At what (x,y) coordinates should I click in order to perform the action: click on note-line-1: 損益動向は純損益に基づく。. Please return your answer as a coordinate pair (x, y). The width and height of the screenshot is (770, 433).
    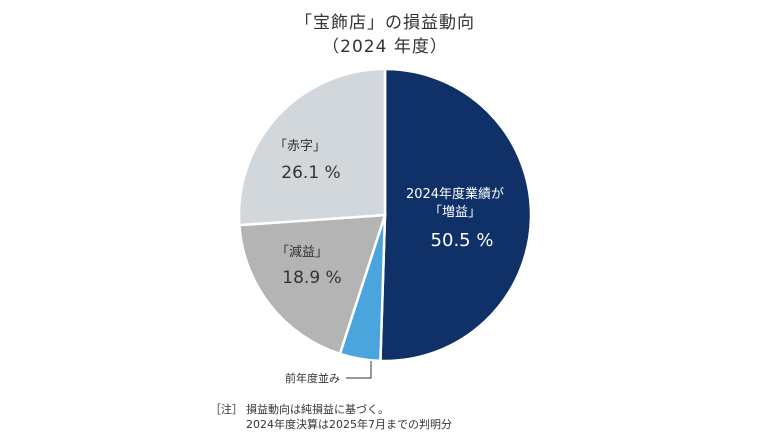
    Looking at the image, I should click on (317, 409).